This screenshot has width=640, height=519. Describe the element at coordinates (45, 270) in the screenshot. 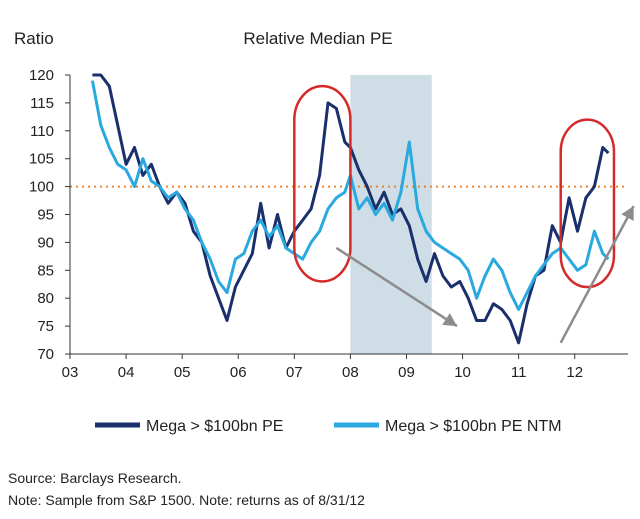

I see `y-tick-label: 85` at that location.